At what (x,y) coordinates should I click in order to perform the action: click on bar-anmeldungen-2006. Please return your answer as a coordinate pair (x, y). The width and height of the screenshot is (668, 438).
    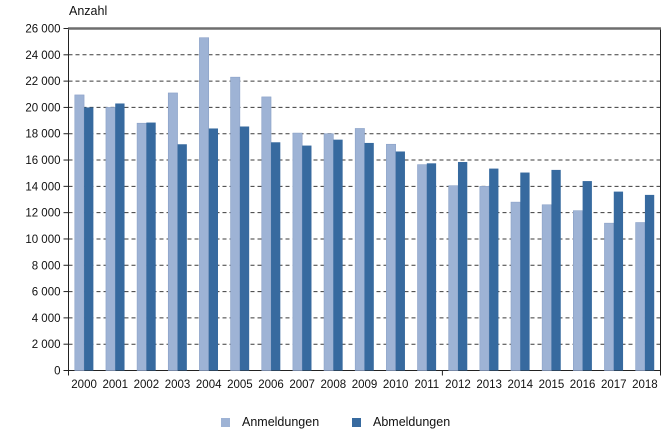
    Looking at the image, I should click on (266, 233).